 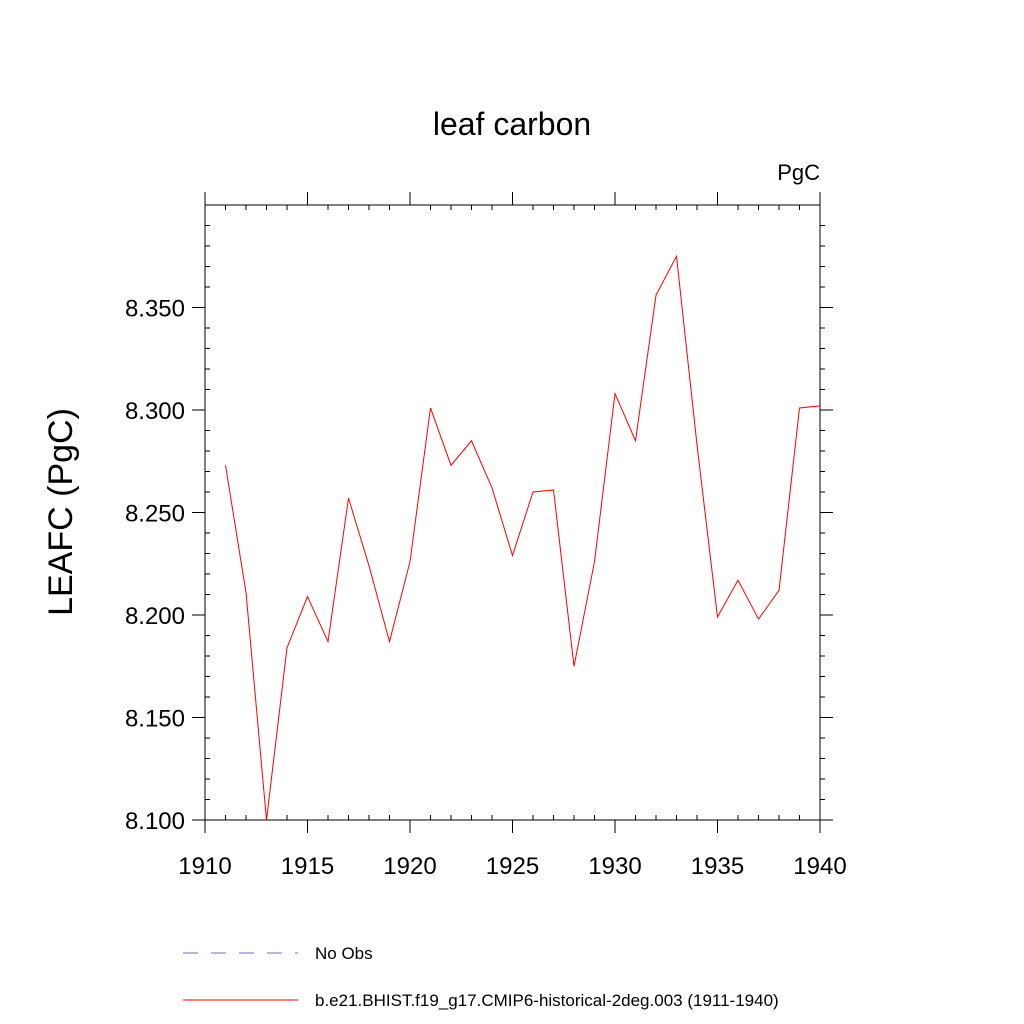 What do you see at coordinates (61, 512) in the screenshot?
I see `y-axis-label: LEAFC (PgC)` at bounding box center [61, 512].